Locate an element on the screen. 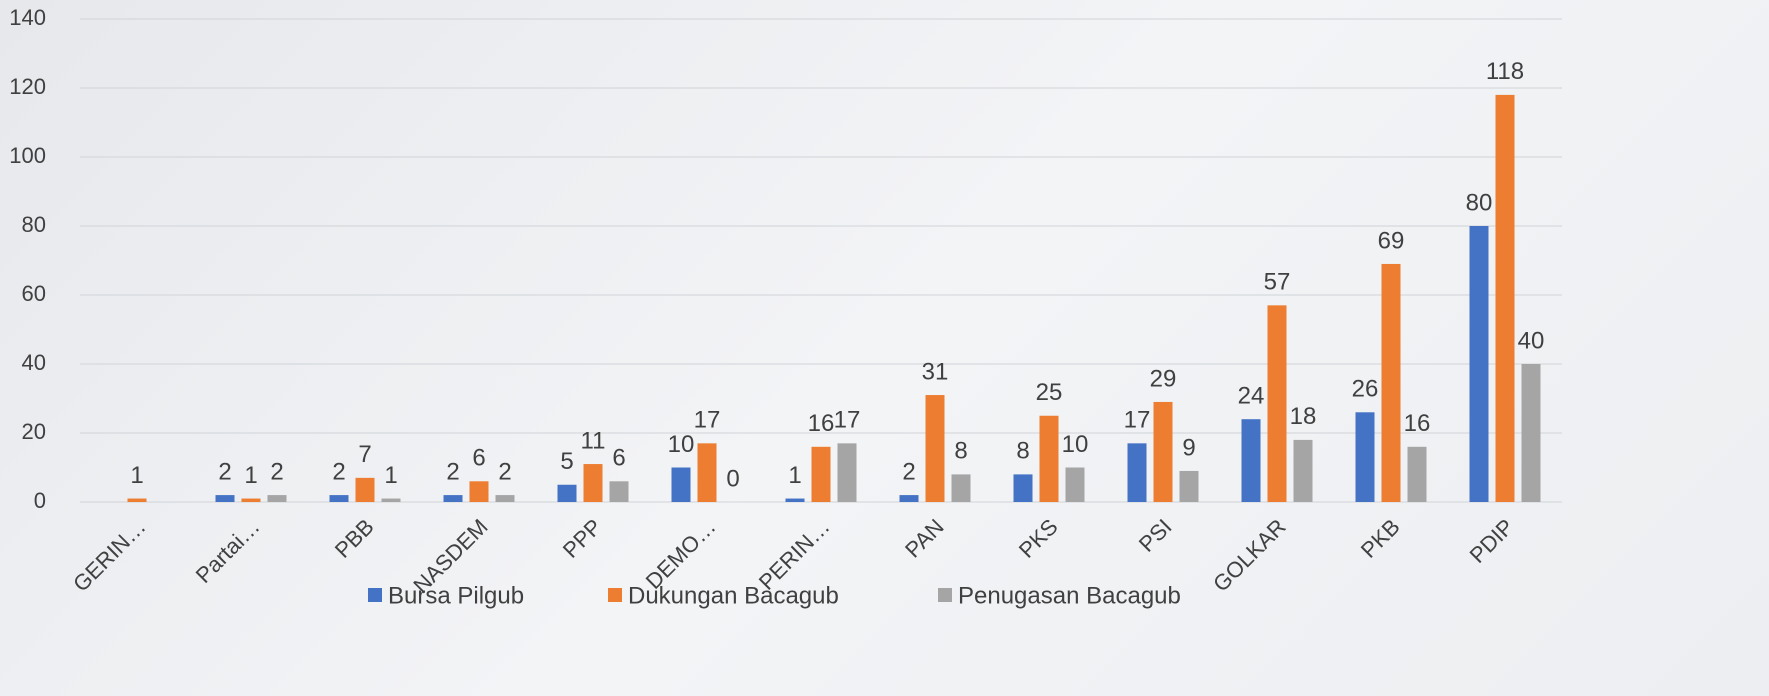 This screenshot has width=1769, height=696. y-tick-label: 120 is located at coordinates (27, 86).